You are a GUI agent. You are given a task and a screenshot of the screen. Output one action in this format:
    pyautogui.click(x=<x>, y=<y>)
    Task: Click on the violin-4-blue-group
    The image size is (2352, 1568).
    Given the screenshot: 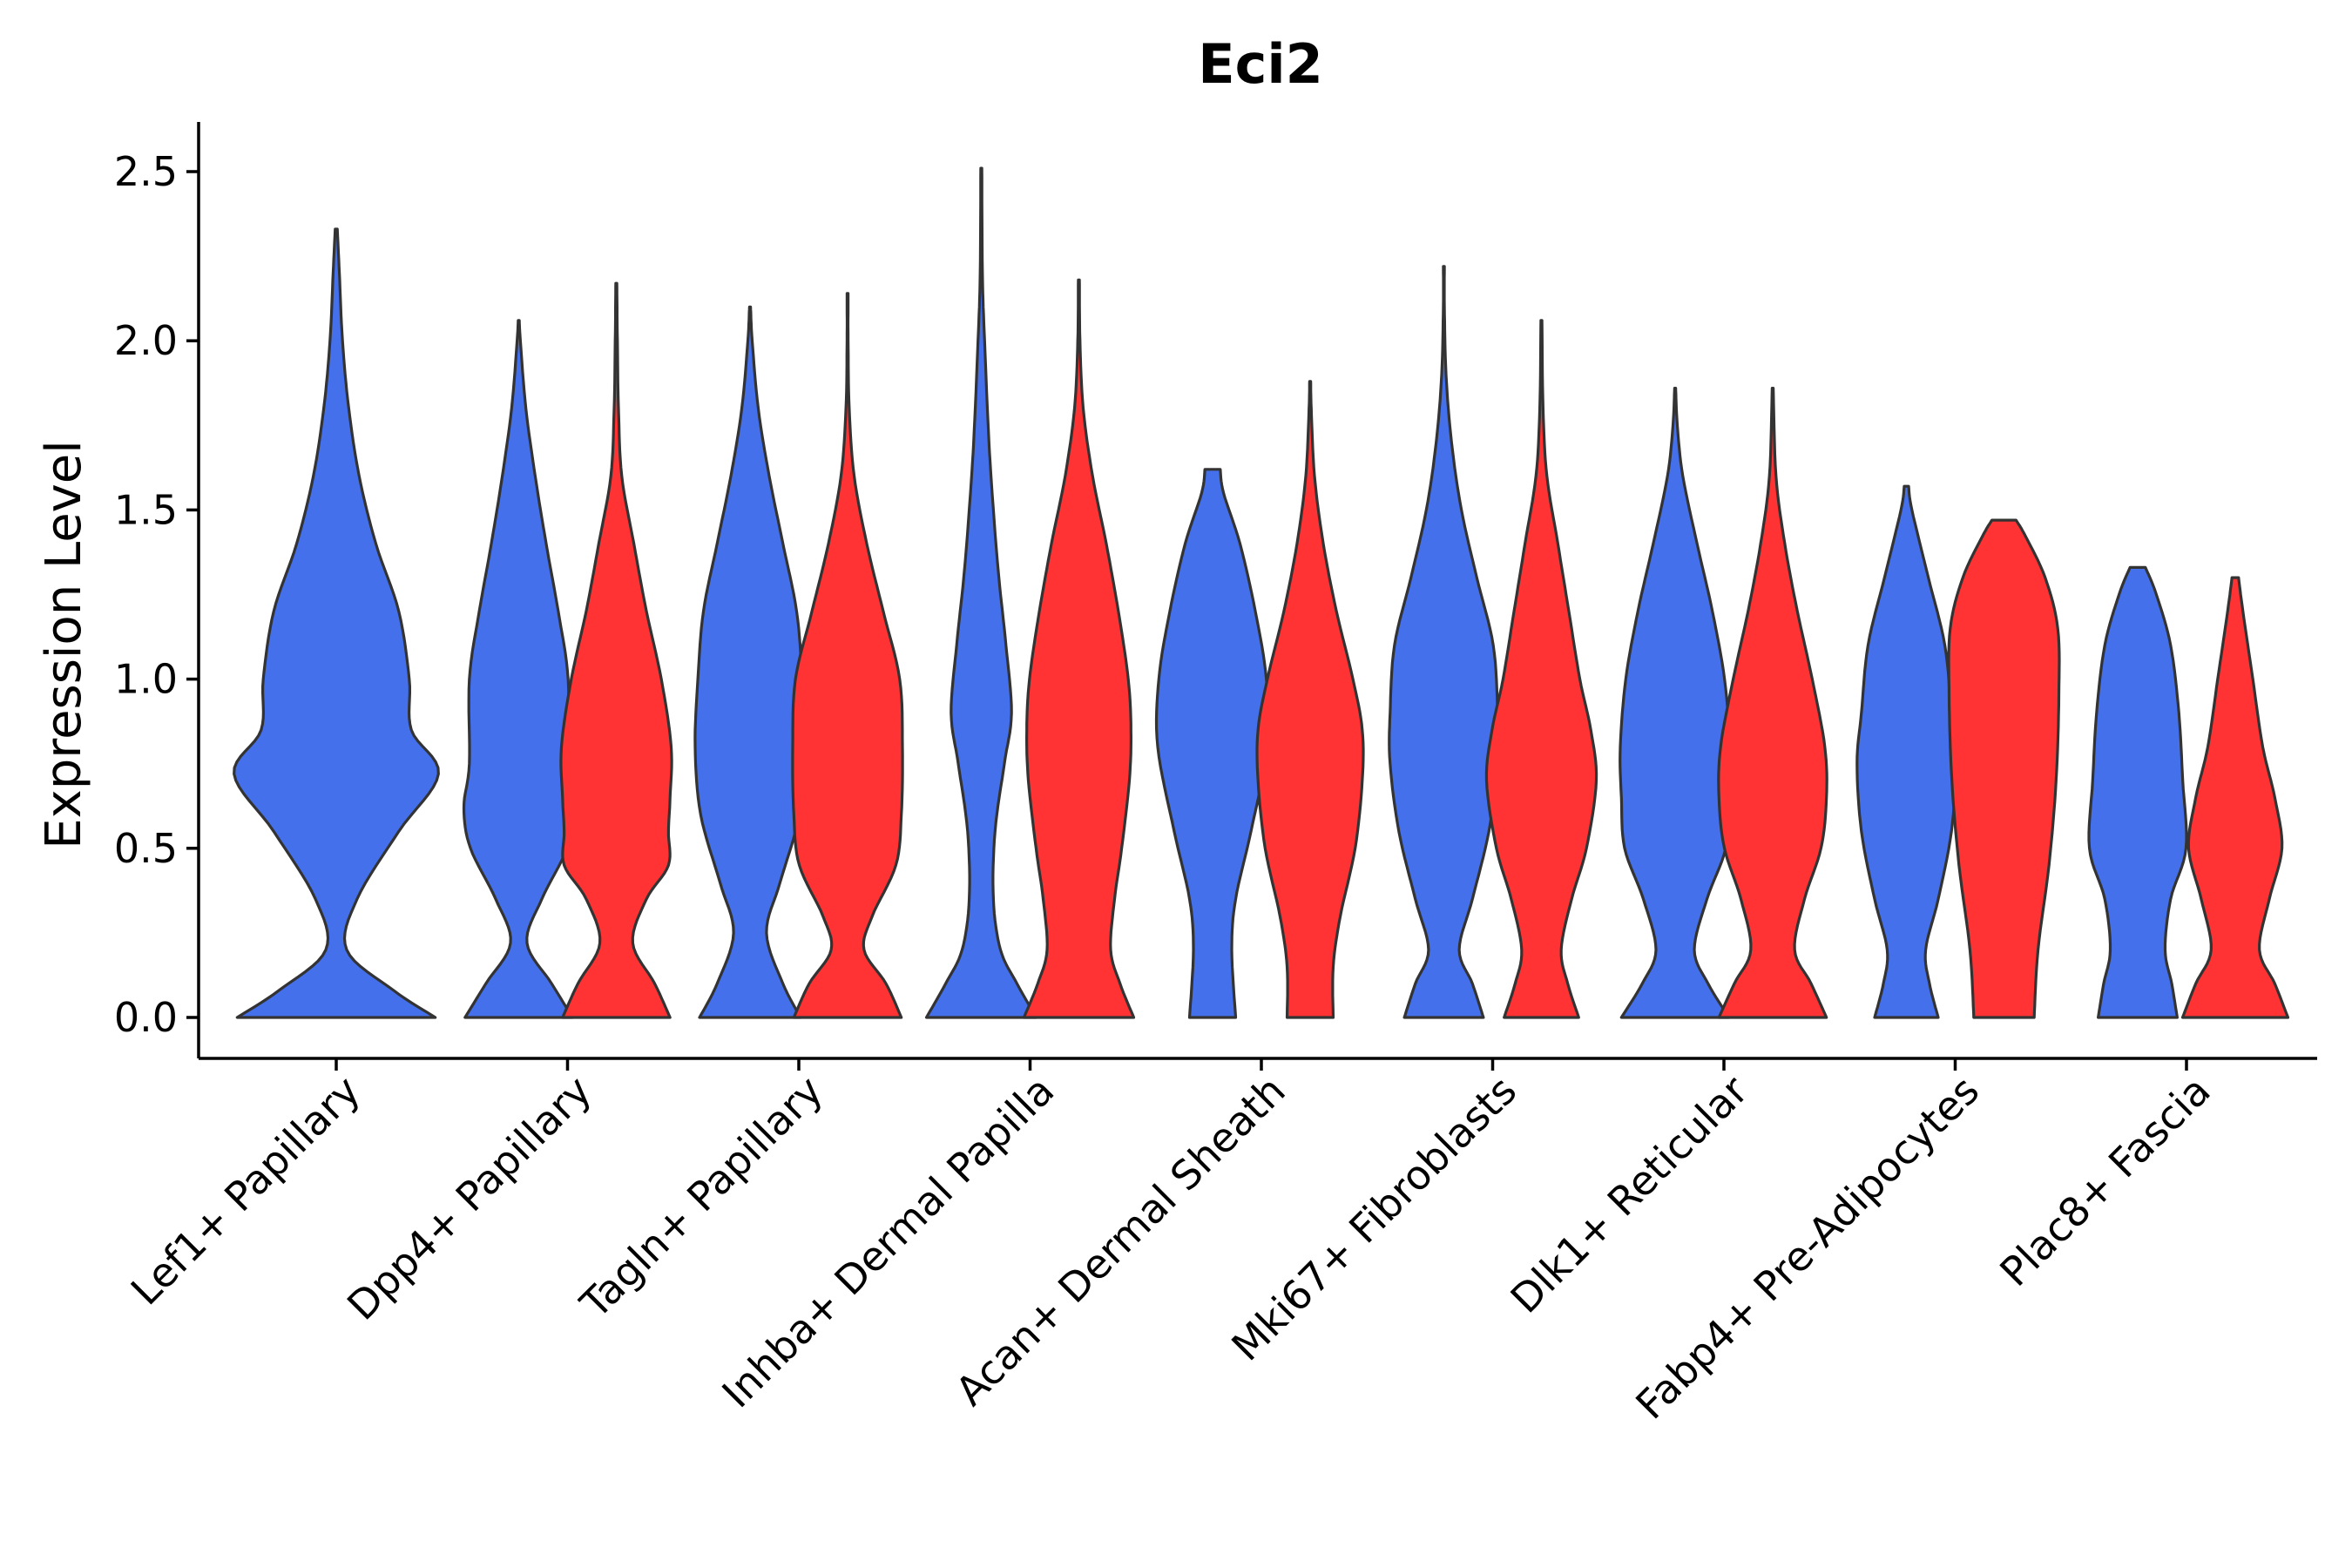 What is the action you would take?
    pyautogui.click(x=1212, y=743)
    